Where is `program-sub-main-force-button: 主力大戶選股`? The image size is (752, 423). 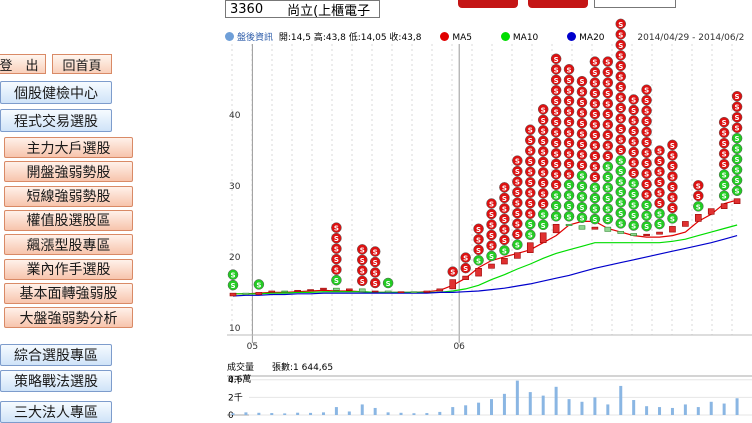
program-sub-main-force-button: 主力大戶選股 is located at coordinates (68, 147).